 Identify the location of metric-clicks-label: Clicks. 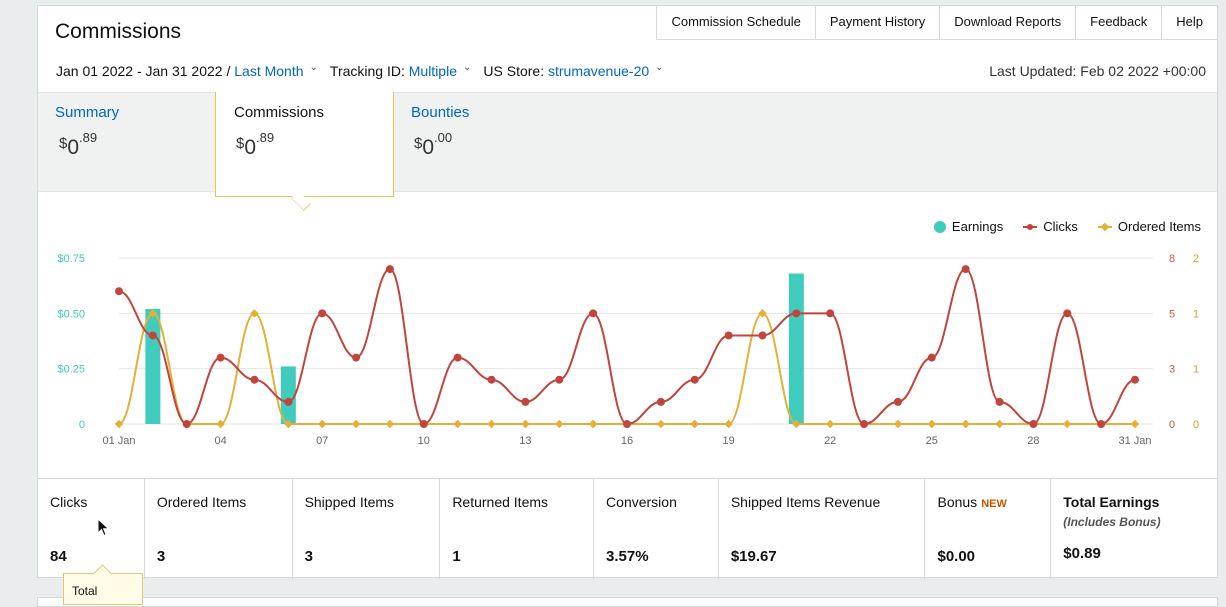
(69, 502).